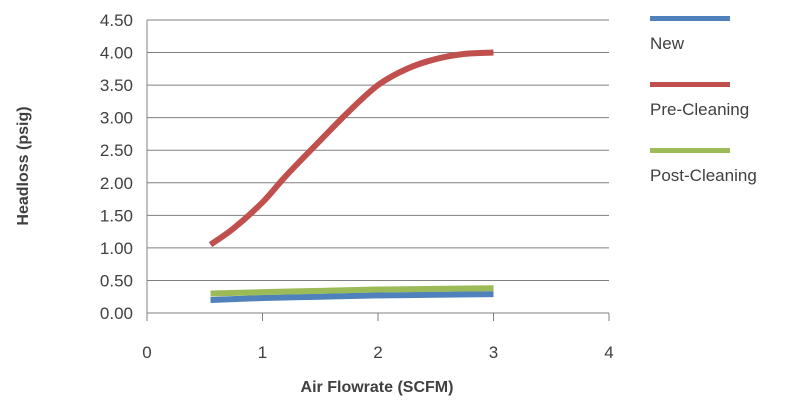 This screenshot has width=794, height=400. What do you see at coordinates (700, 109) in the screenshot?
I see `legend-label: Pre-Cleaning` at bounding box center [700, 109].